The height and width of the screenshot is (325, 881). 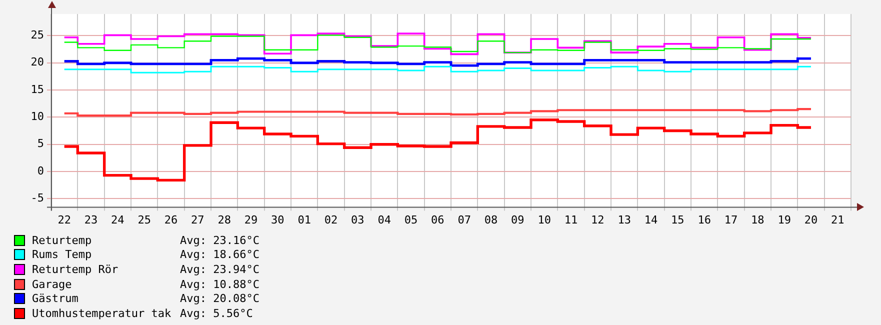 I want to click on text: Avg: 23.94°C, so click(x=220, y=269).